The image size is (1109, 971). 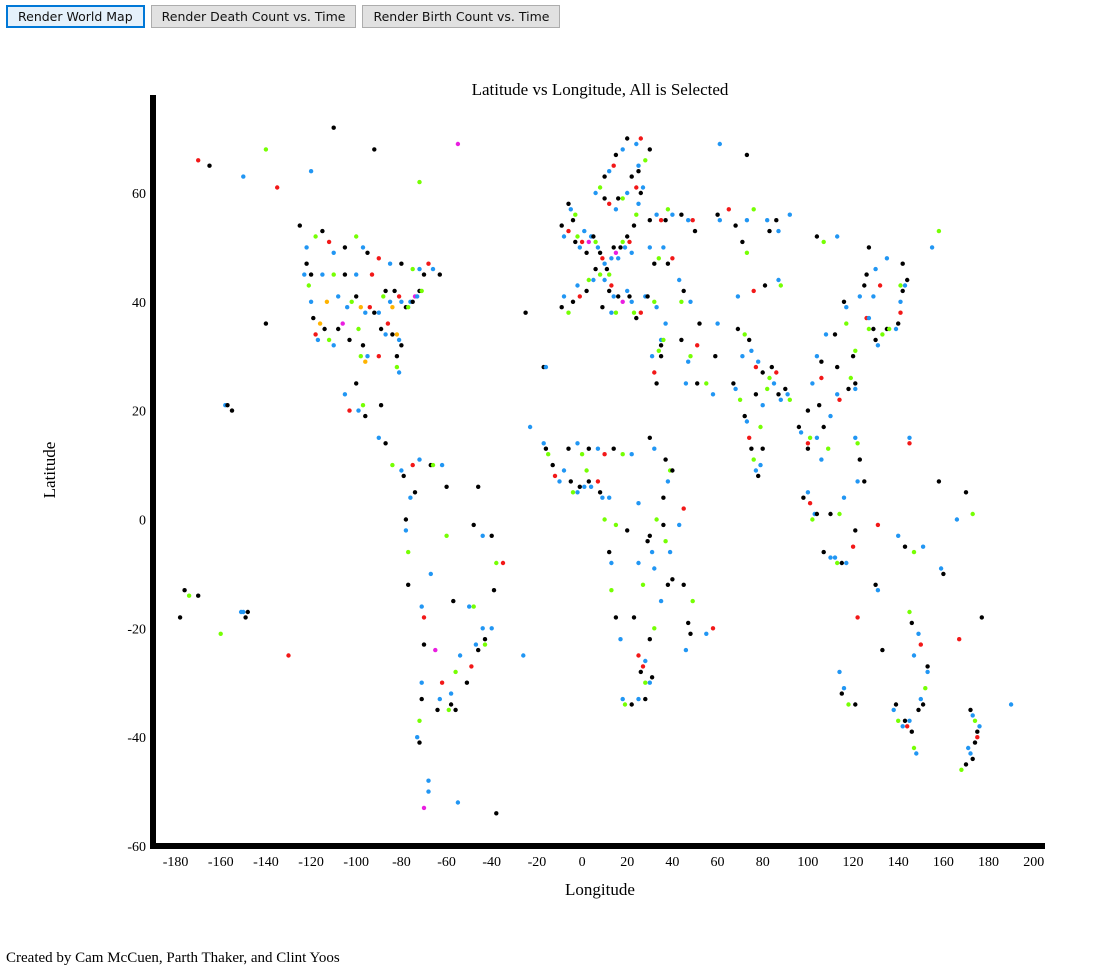 I want to click on render-world-map-button: Render World Map, so click(x=75, y=16).